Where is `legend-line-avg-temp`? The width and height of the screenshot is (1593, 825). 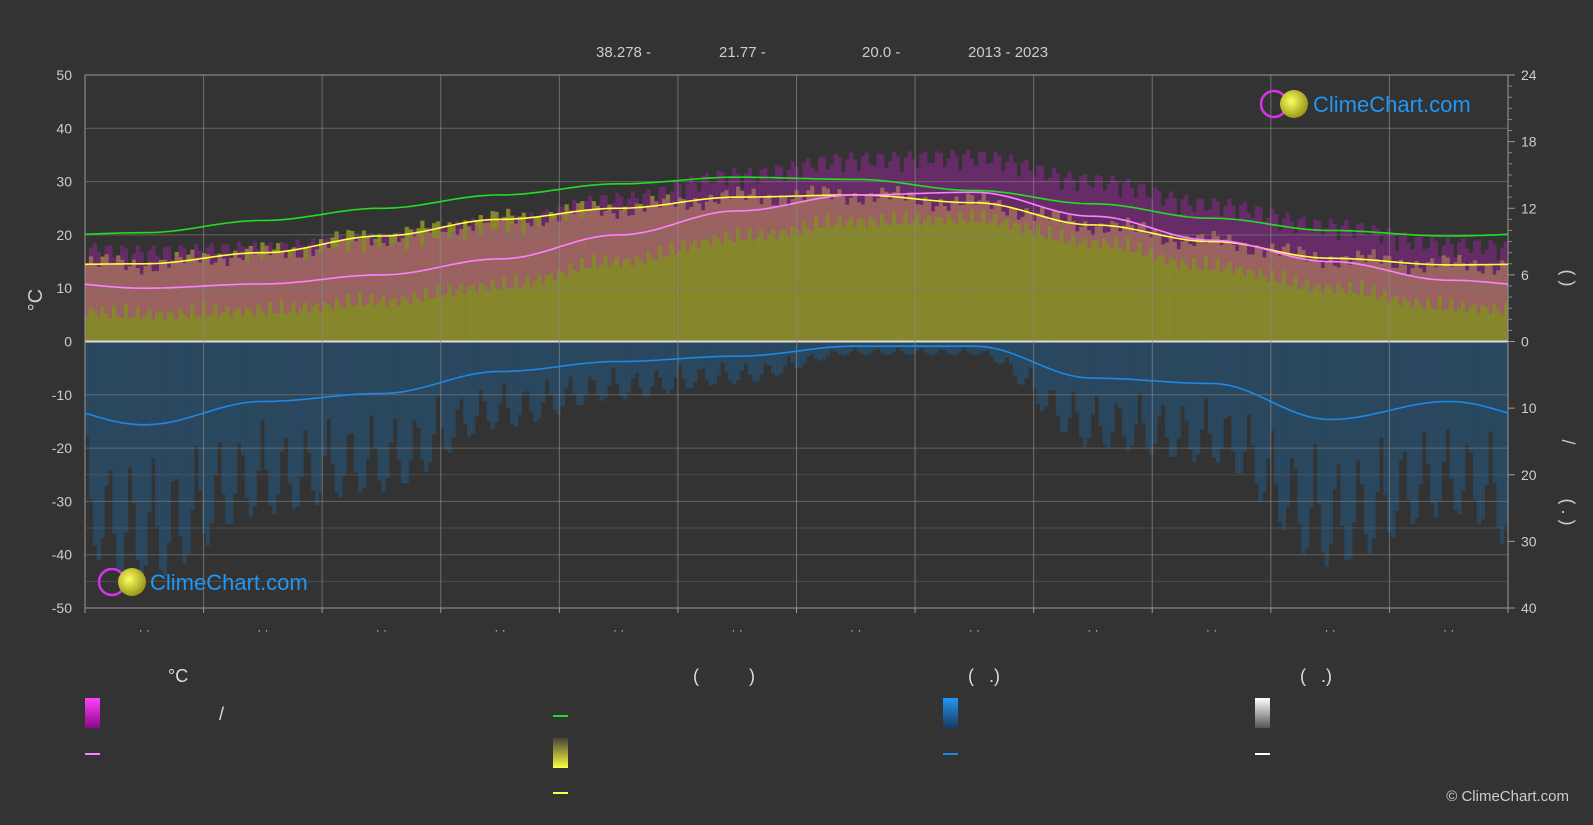 legend-line-avg-temp is located at coordinates (92, 754).